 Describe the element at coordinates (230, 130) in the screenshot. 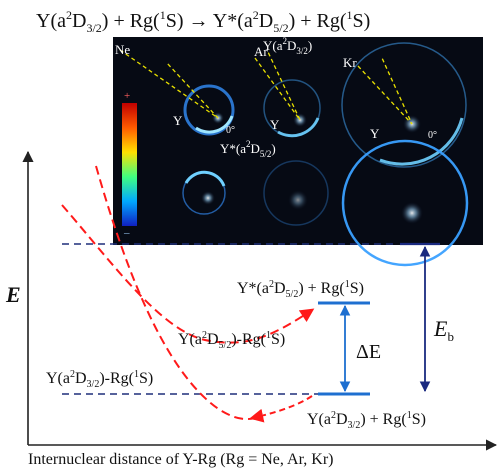

I see `label-zero-deg-1: 0°` at that location.